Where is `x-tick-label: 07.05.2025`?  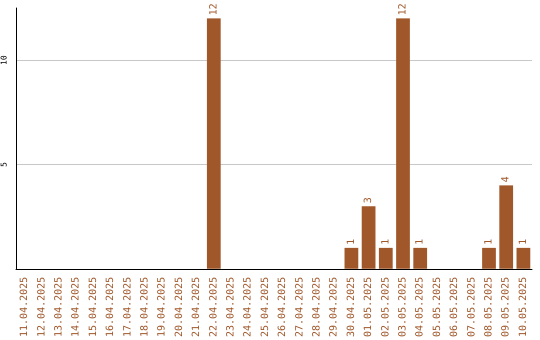
x-tick-label: 07.05.2025 is located at coordinates (472, 307).